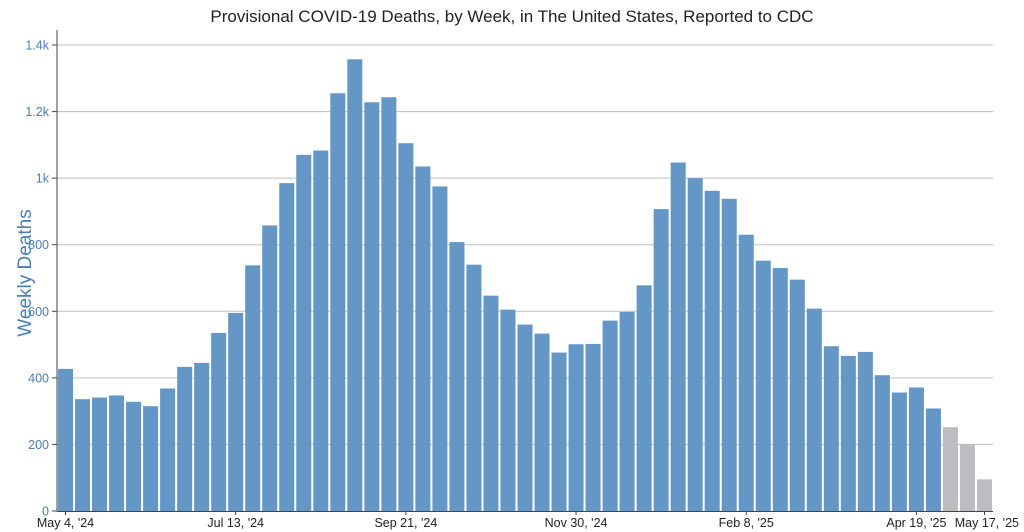 The height and width of the screenshot is (532, 1024). What do you see at coordinates (38, 312) in the screenshot?
I see `y-tick-label: 600` at bounding box center [38, 312].